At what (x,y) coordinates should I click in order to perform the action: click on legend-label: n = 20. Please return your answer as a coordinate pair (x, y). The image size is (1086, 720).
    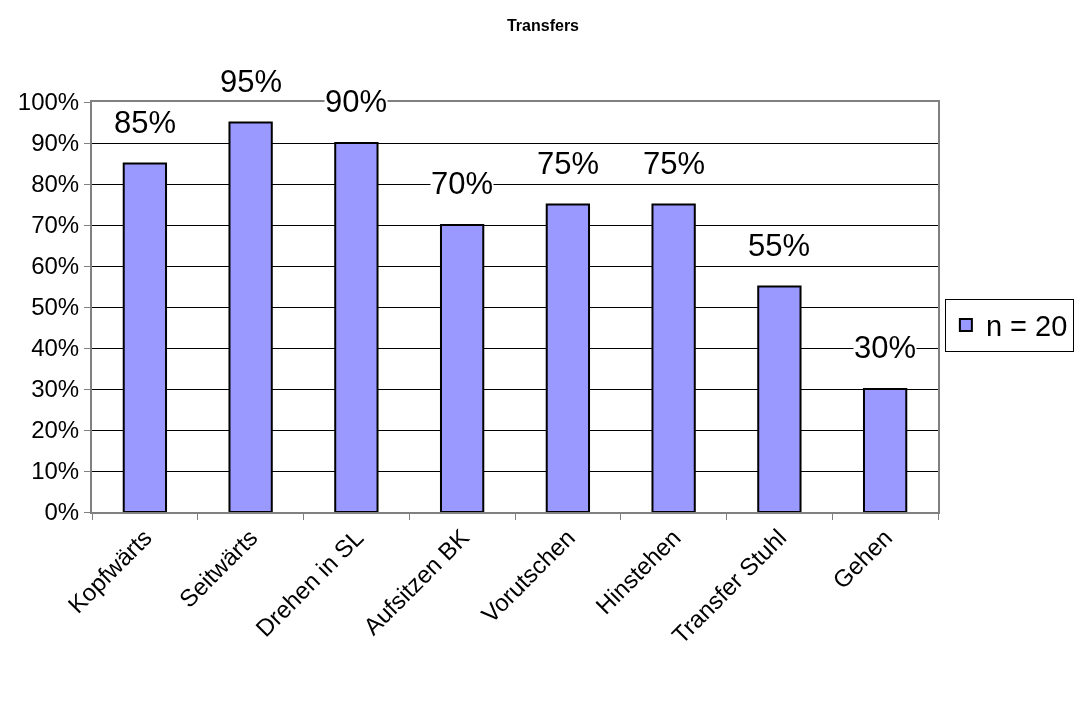
    Looking at the image, I should click on (1026, 326).